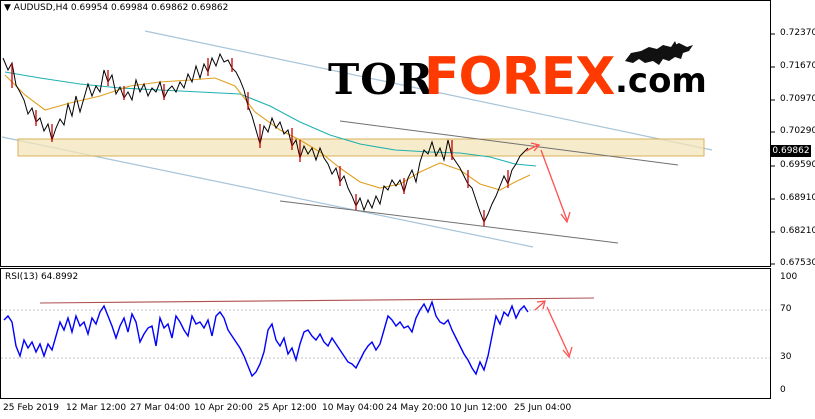  What do you see at coordinates (797, 33) in the screenshot?
I see `price-tick: 0.72370` at bounding box center [797, 33].